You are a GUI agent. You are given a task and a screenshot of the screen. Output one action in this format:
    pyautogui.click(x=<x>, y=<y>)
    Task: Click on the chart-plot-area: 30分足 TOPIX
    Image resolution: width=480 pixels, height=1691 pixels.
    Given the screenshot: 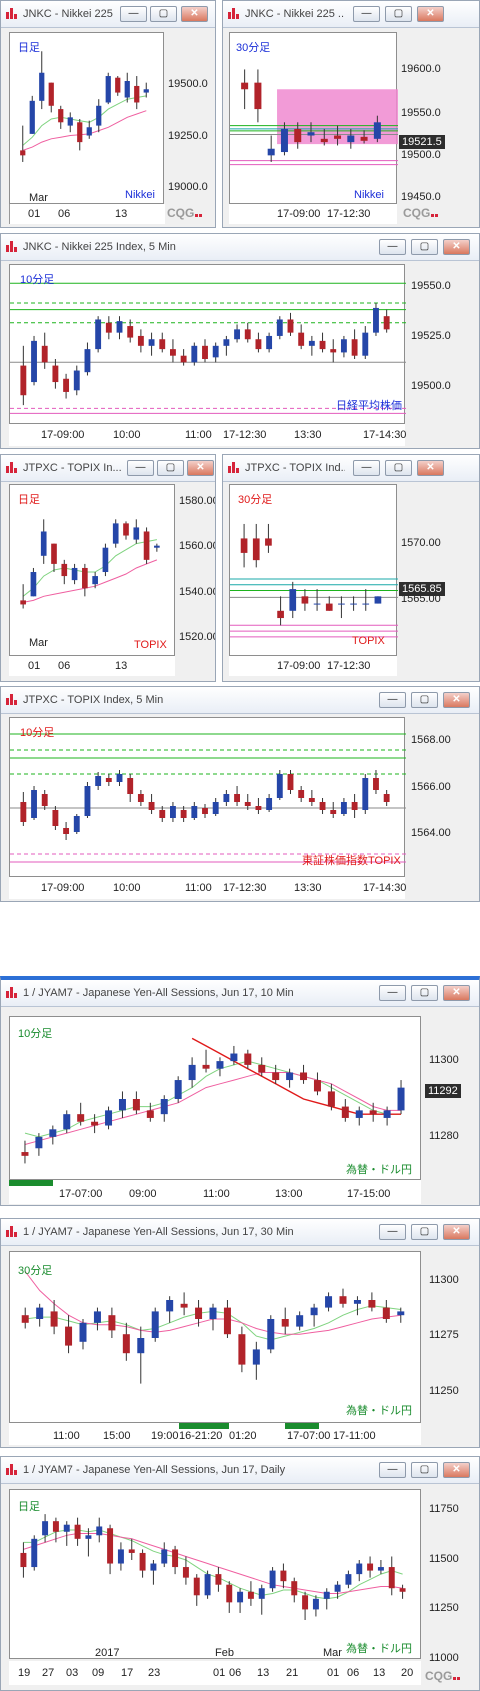 What is the action you would take?
    pyautogui.click(x=313, y=570)
    